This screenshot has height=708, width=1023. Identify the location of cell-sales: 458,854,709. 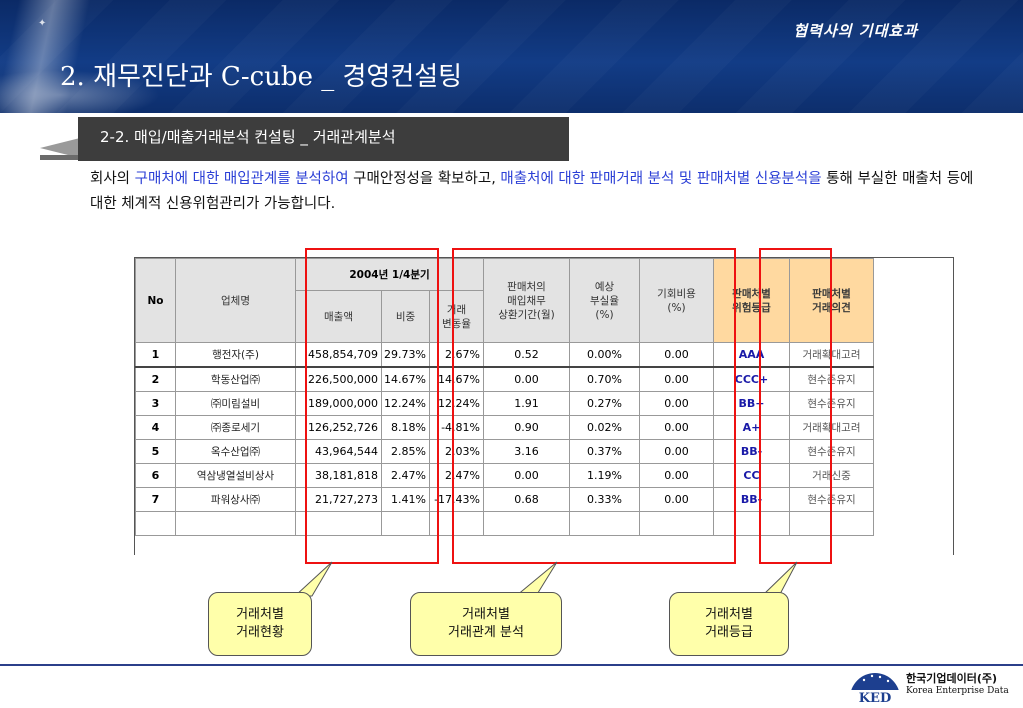
(338, 355).